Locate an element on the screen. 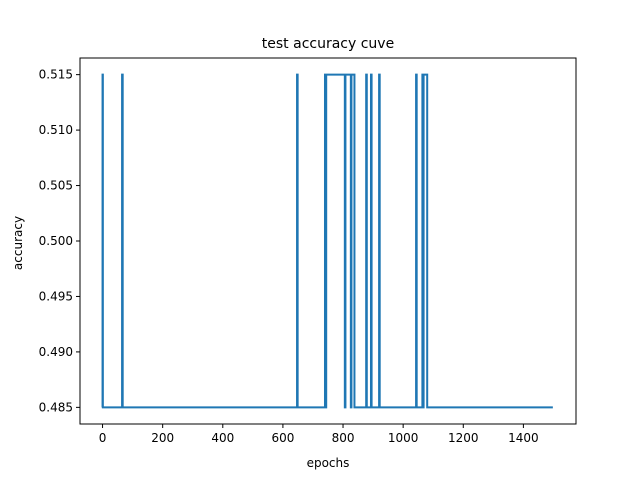  y-axis-label: accuracy is located at coordinates (18, 243).